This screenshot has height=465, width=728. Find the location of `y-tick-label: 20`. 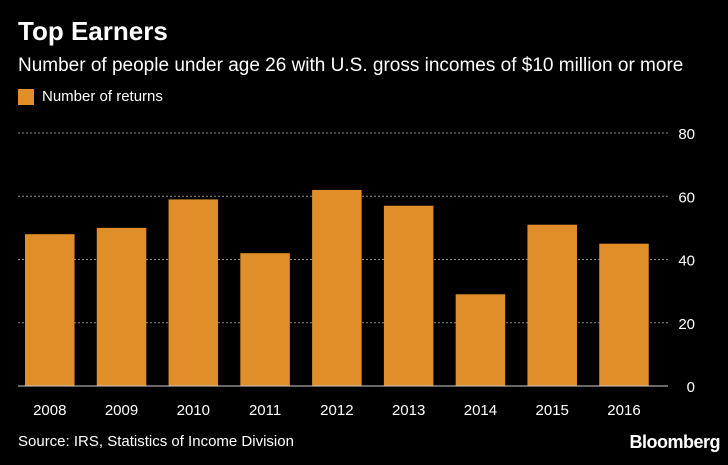

y-tick-label: 20 is located at coordinates (686, 324).